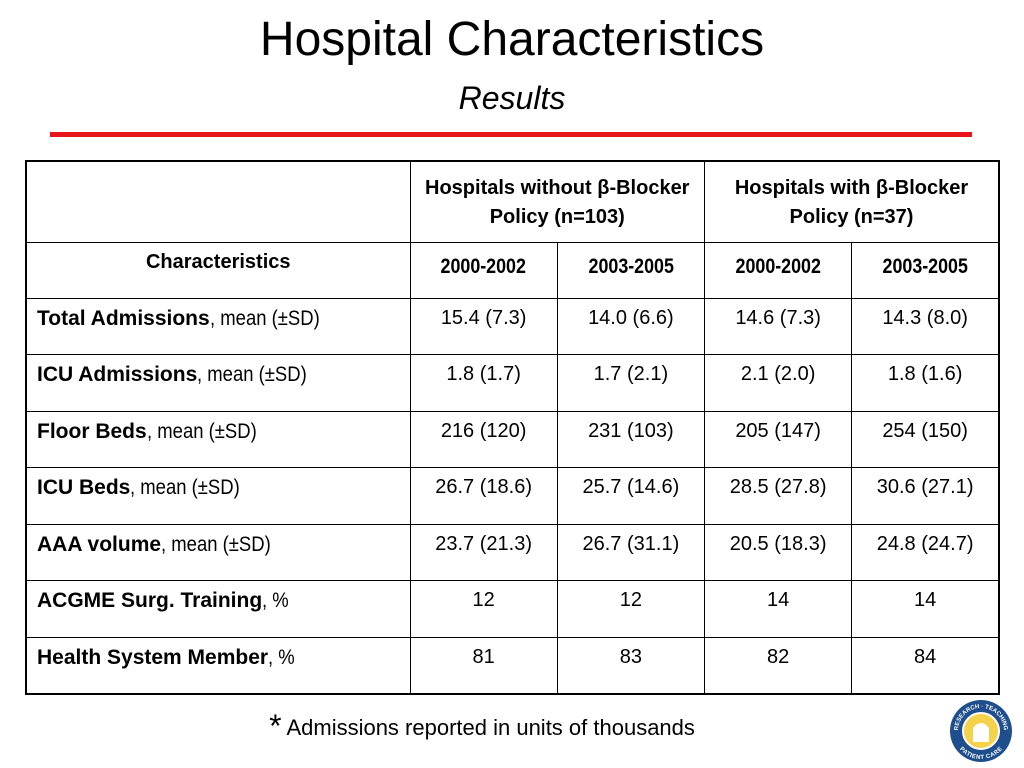 This screenshot has height=768, width=1024. What do you see at coordinates (92, 431) in the screenshot?
I see `row-label: Floor Beds` at bounding box center [92, 431].